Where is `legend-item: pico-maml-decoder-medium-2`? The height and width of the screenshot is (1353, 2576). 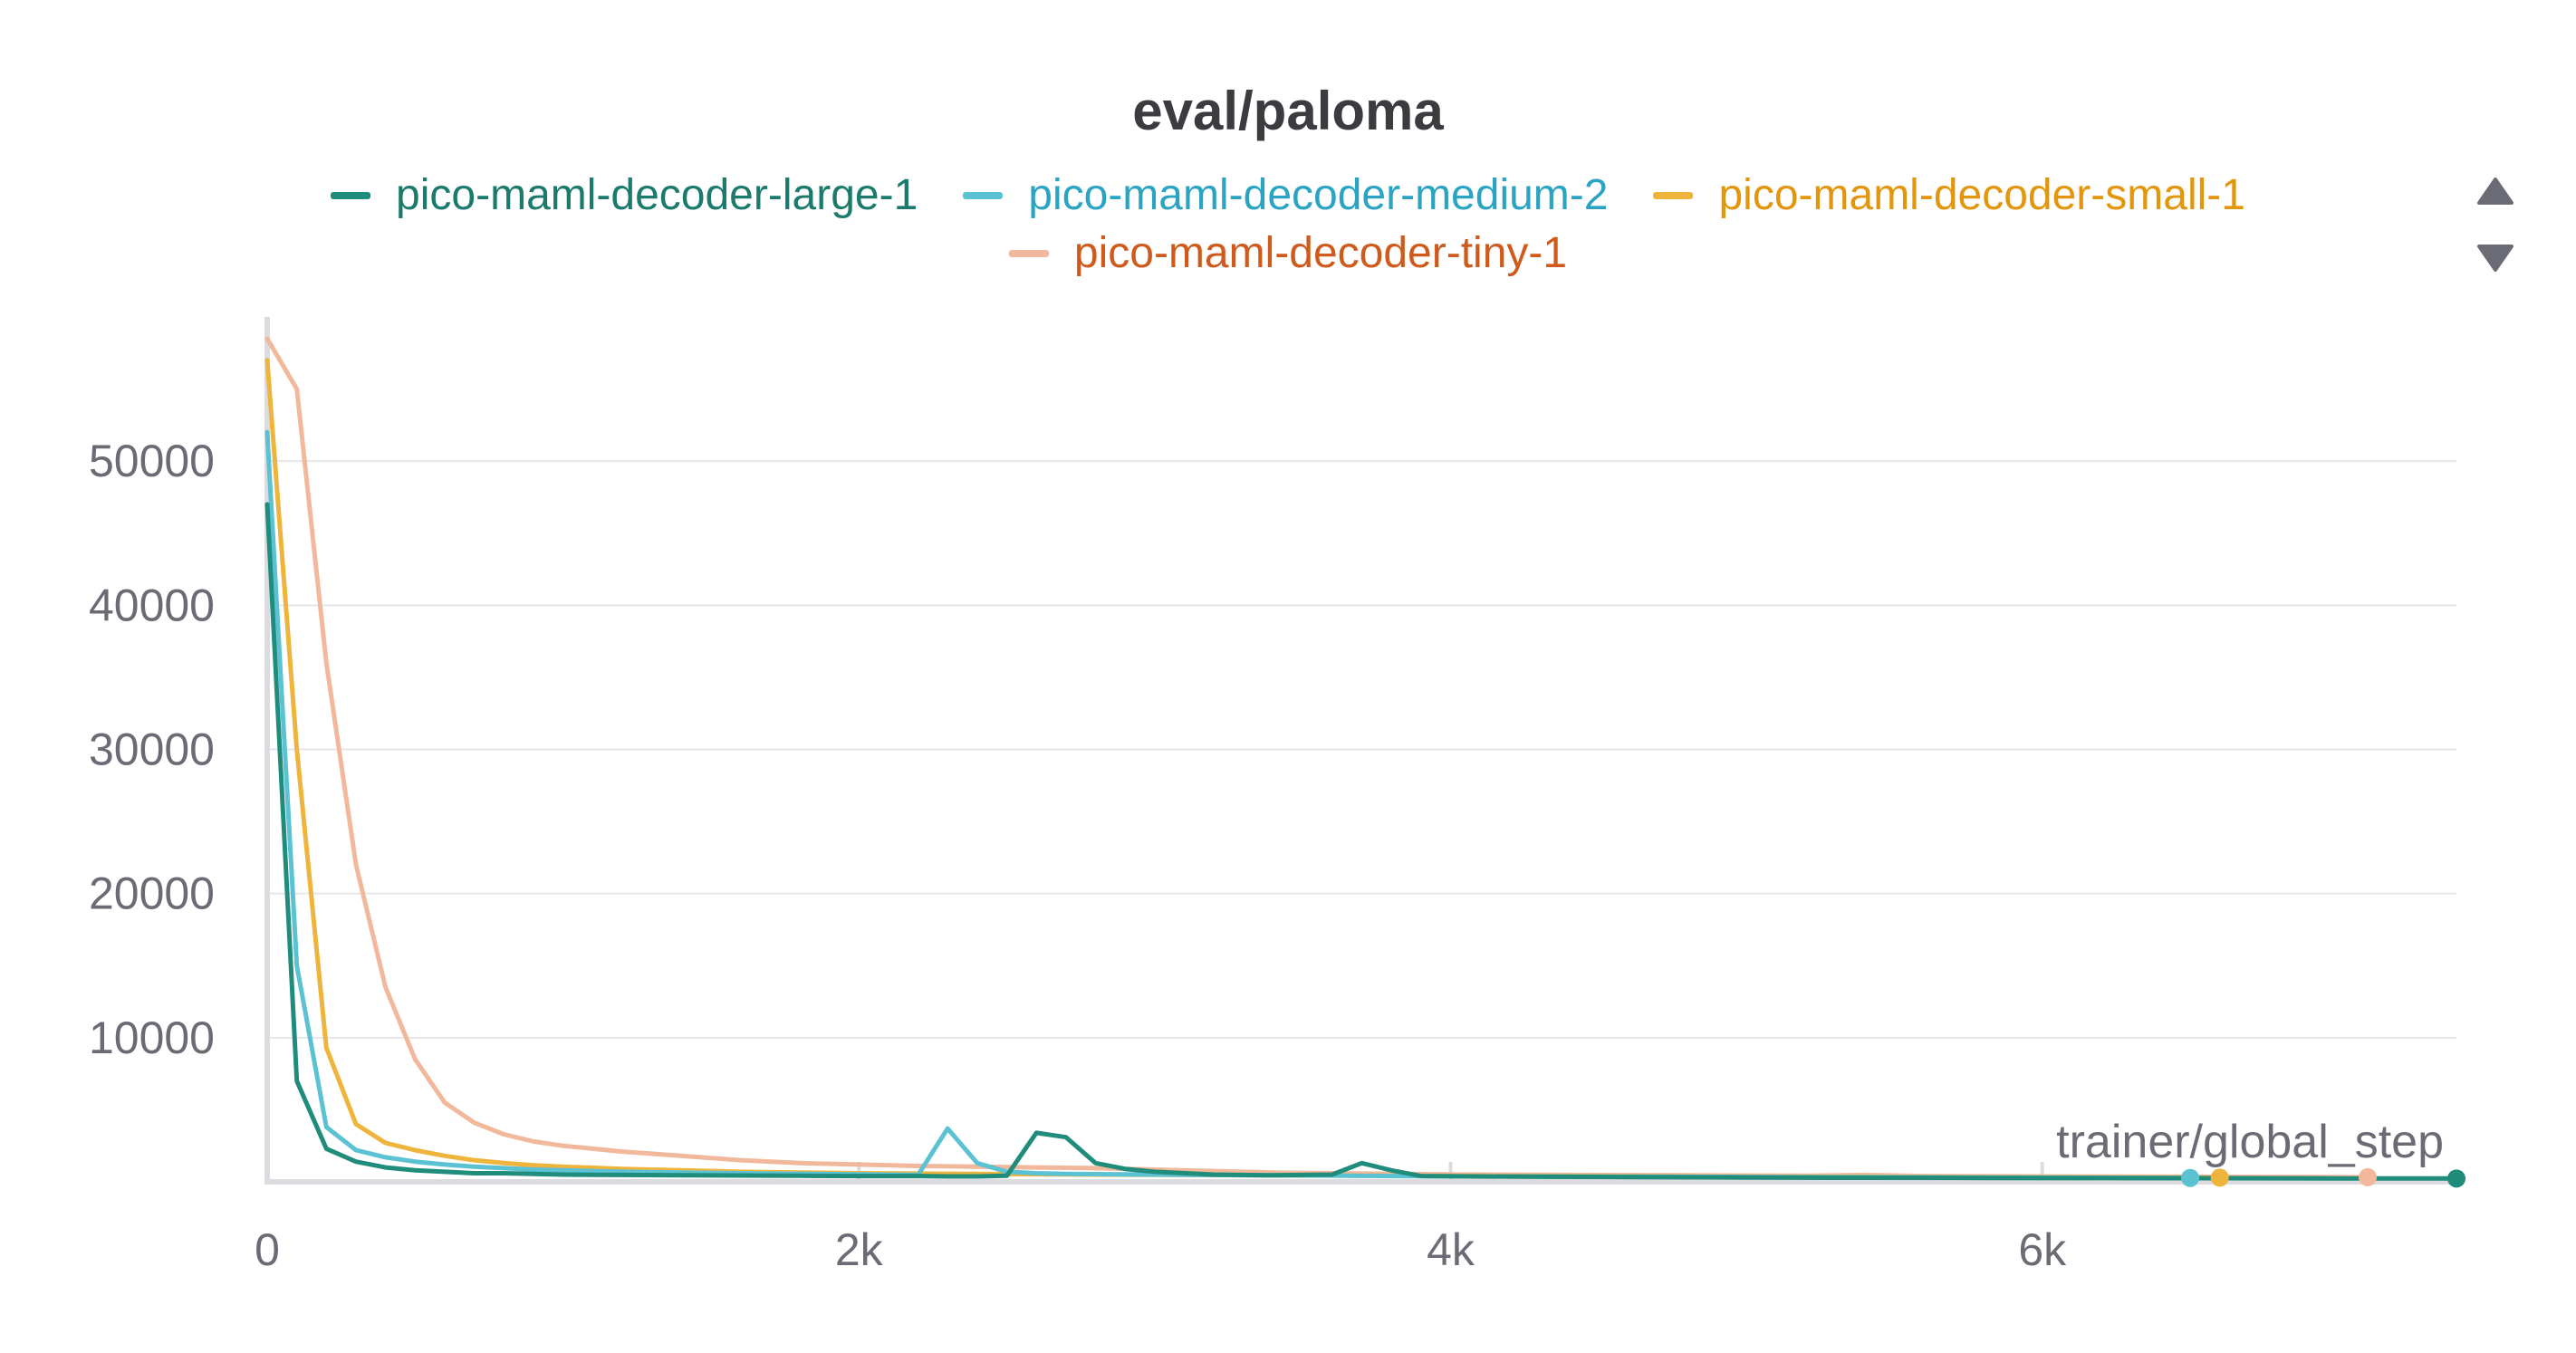
legend-item: pico-maml-decoder-medium-2 is located at coordinates (1285, 195).